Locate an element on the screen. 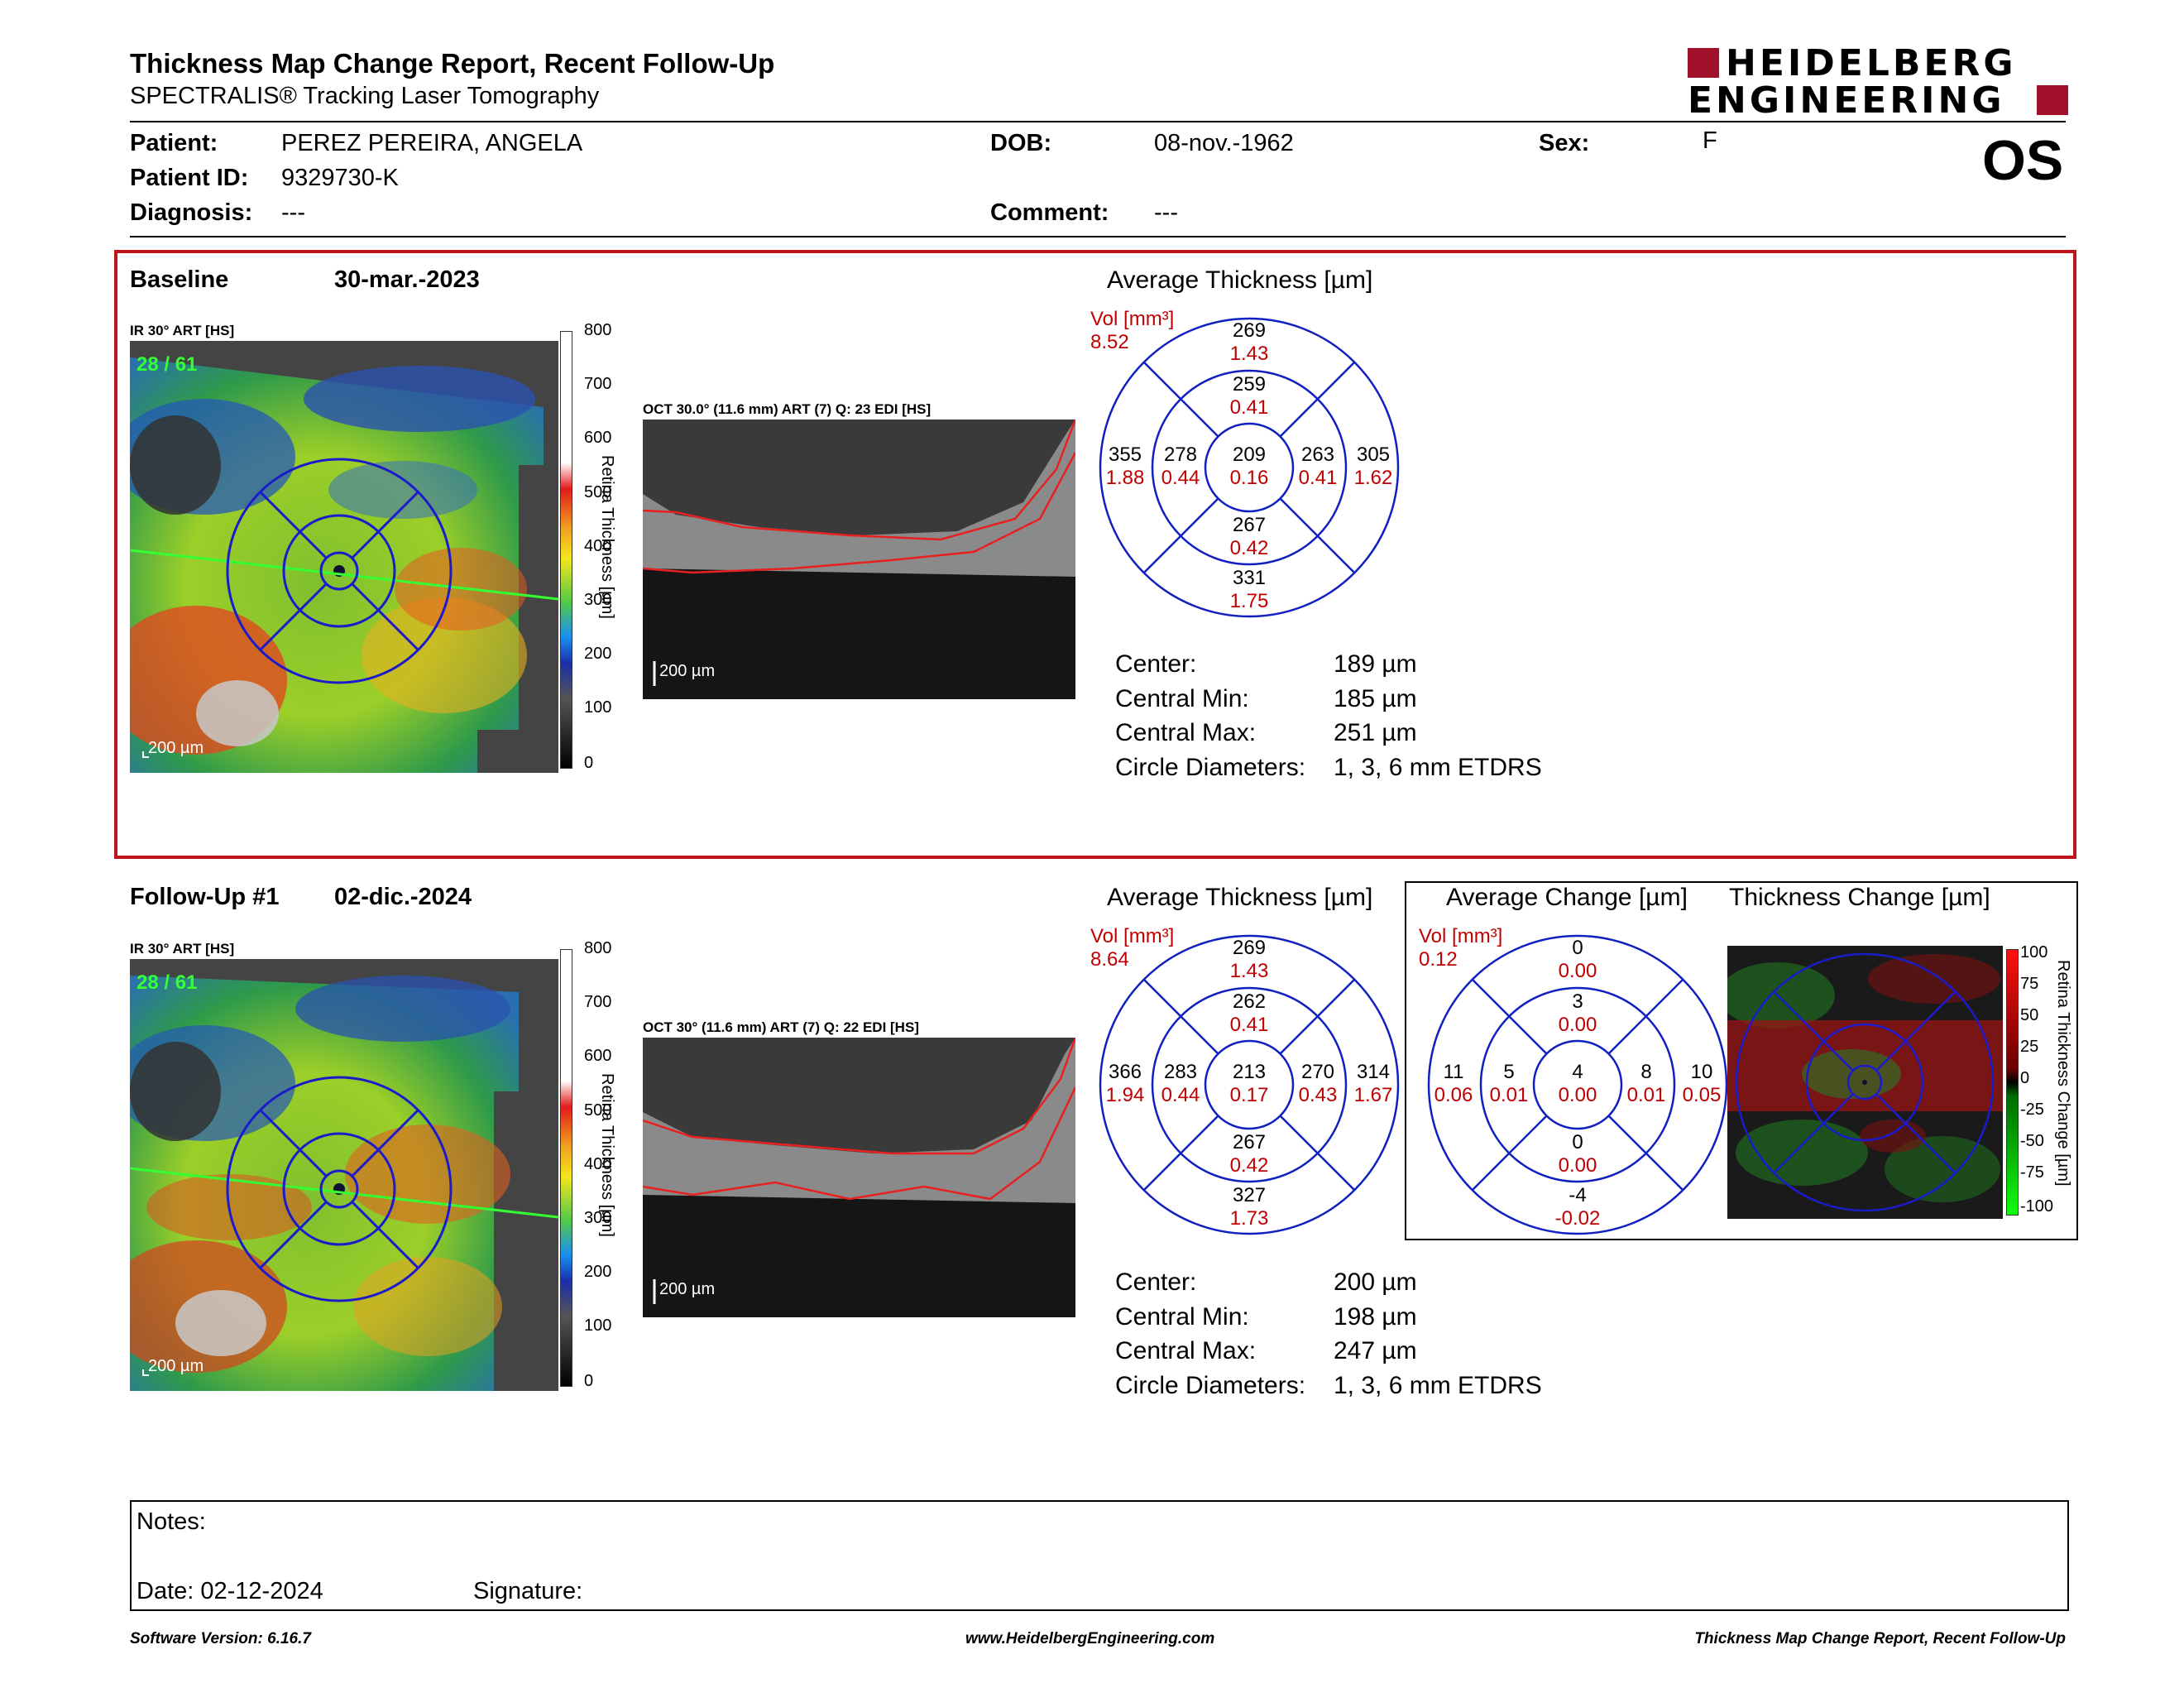  avg-change-title: Average Change [µm] is located at coordinates (1567, 897).